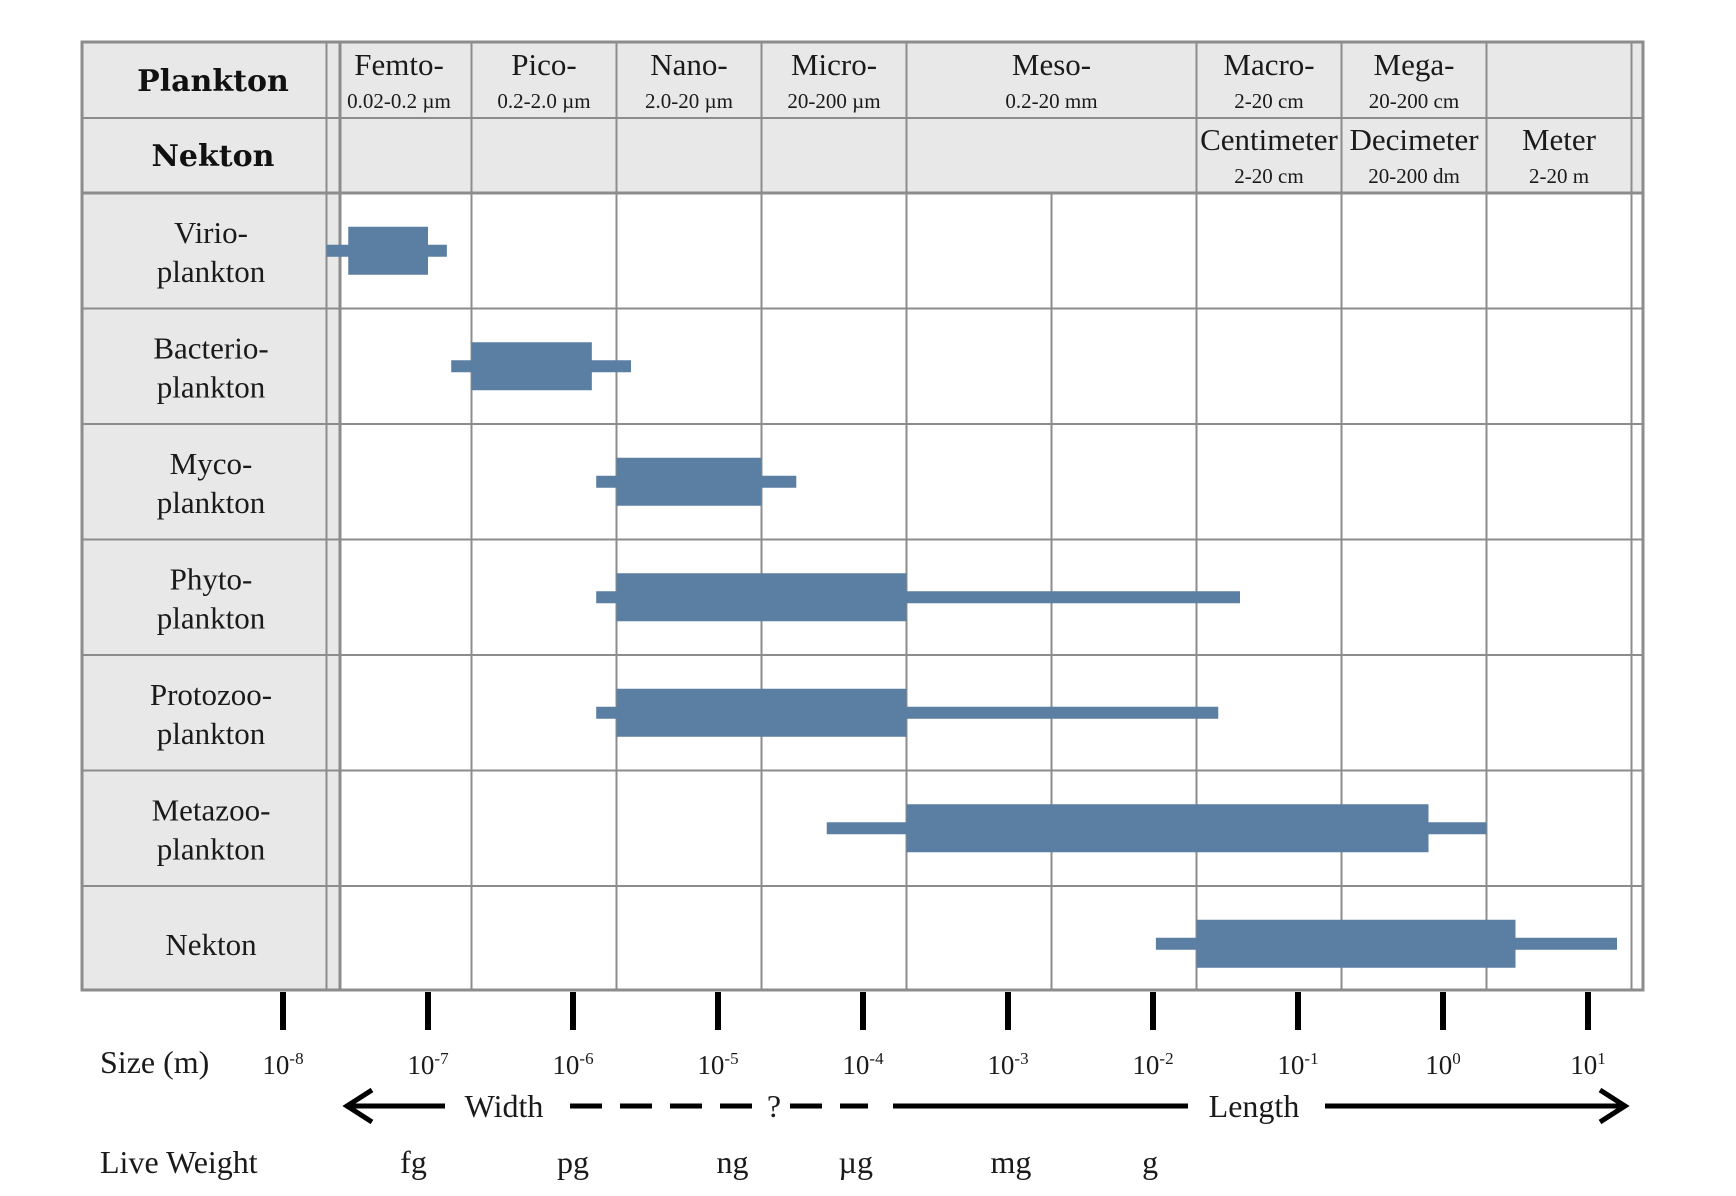 Image resolution: width=1736 pixels, height=1196 pixels. Describe the element at coordinates (179, 1162) in the screenshot. I see `live-weight-label: Live Weight` at that location.